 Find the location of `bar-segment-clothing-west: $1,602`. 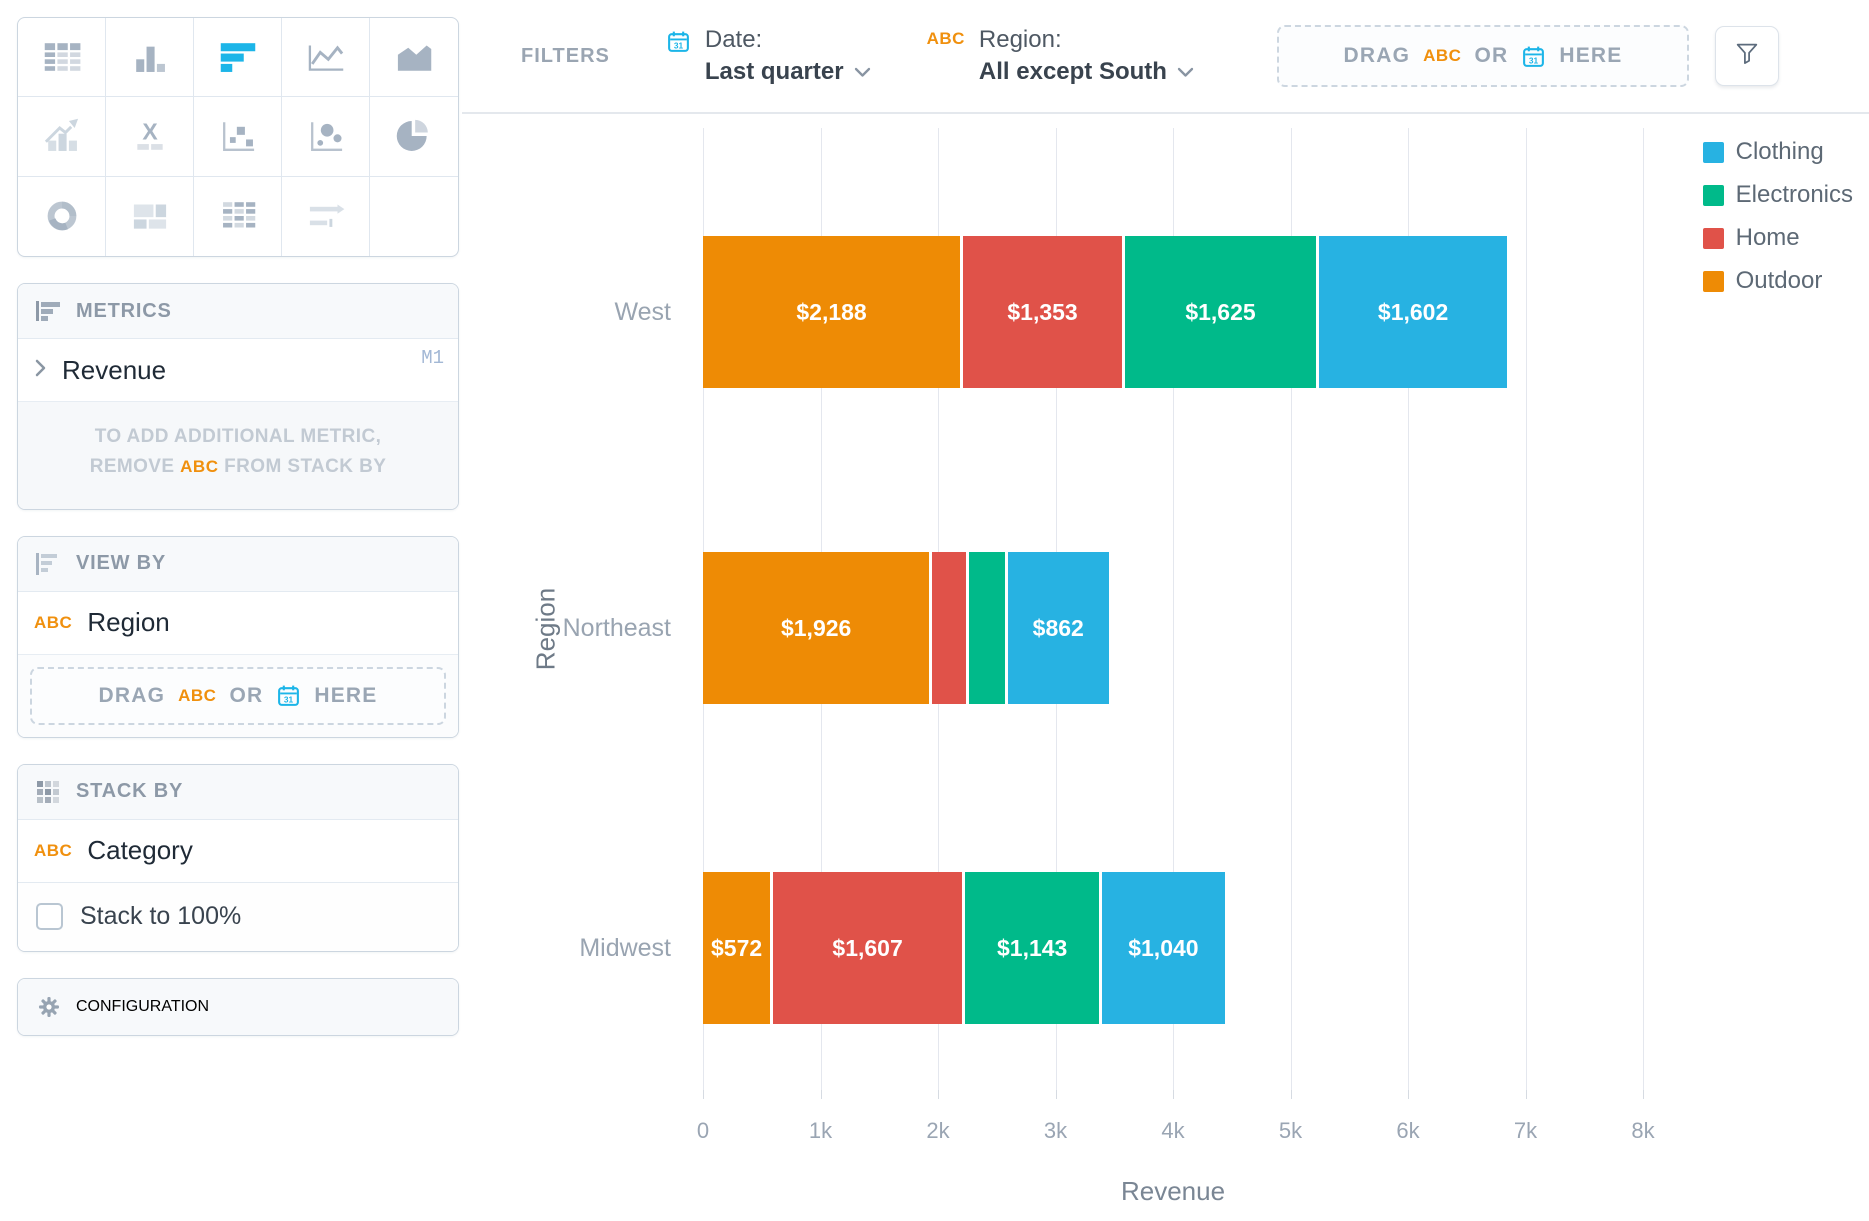

bar-segment-clothing-west: $1,602 is located at coordinates (1413, 312).